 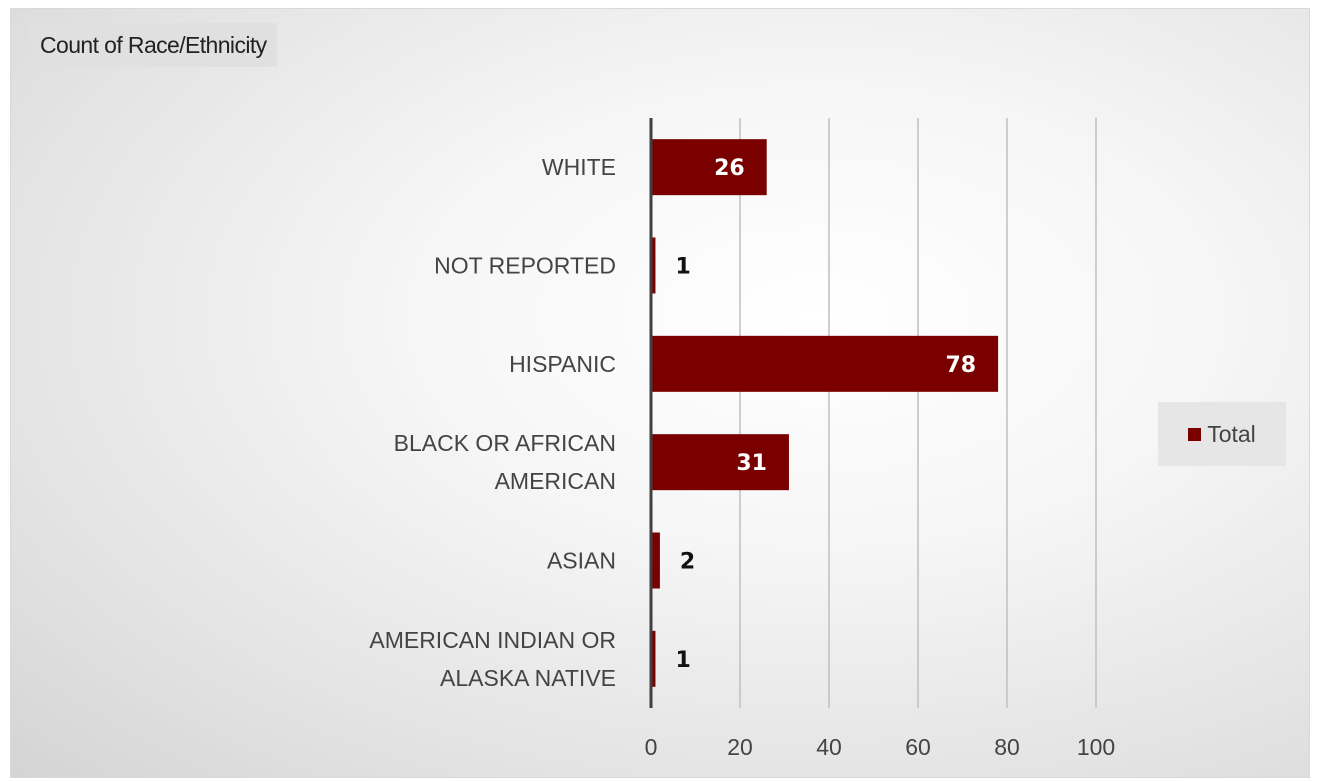 I want to click on pivot-field-button: Count of Race/Ethnicity, so click(x=153, y=45).